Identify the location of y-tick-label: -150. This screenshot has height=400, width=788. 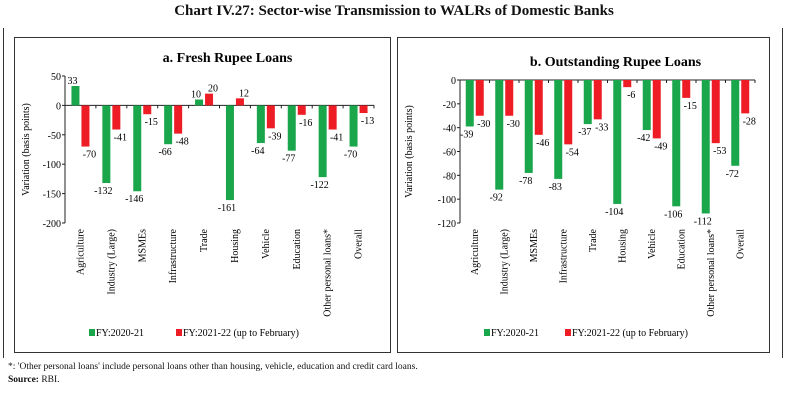
(52, 195).